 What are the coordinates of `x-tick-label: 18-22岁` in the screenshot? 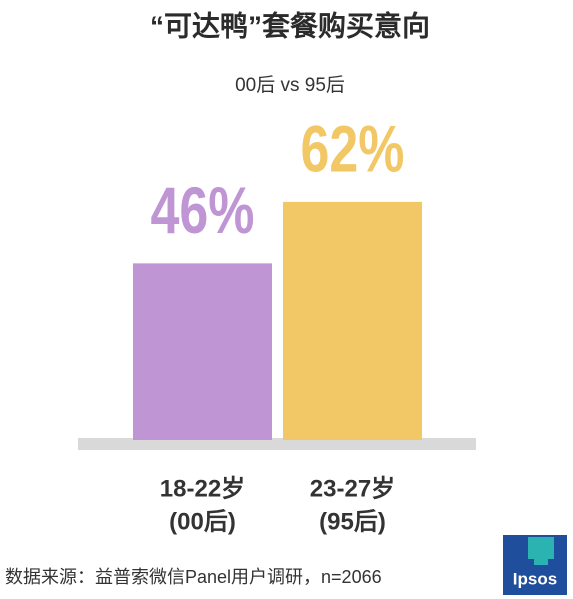 It's located at (202, 488).